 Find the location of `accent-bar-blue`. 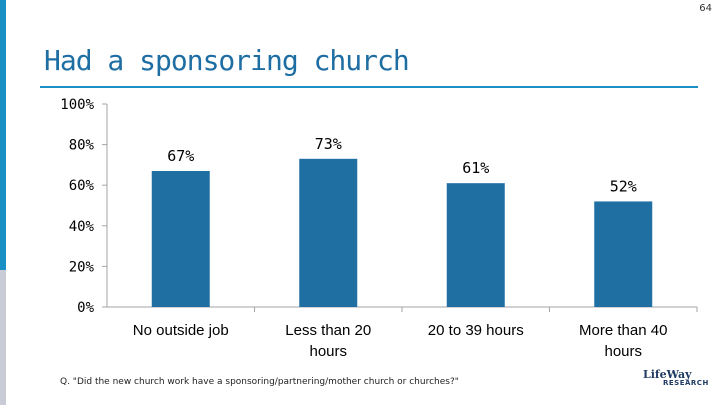

accent-bar-blue is located at coordinates (3, 135).